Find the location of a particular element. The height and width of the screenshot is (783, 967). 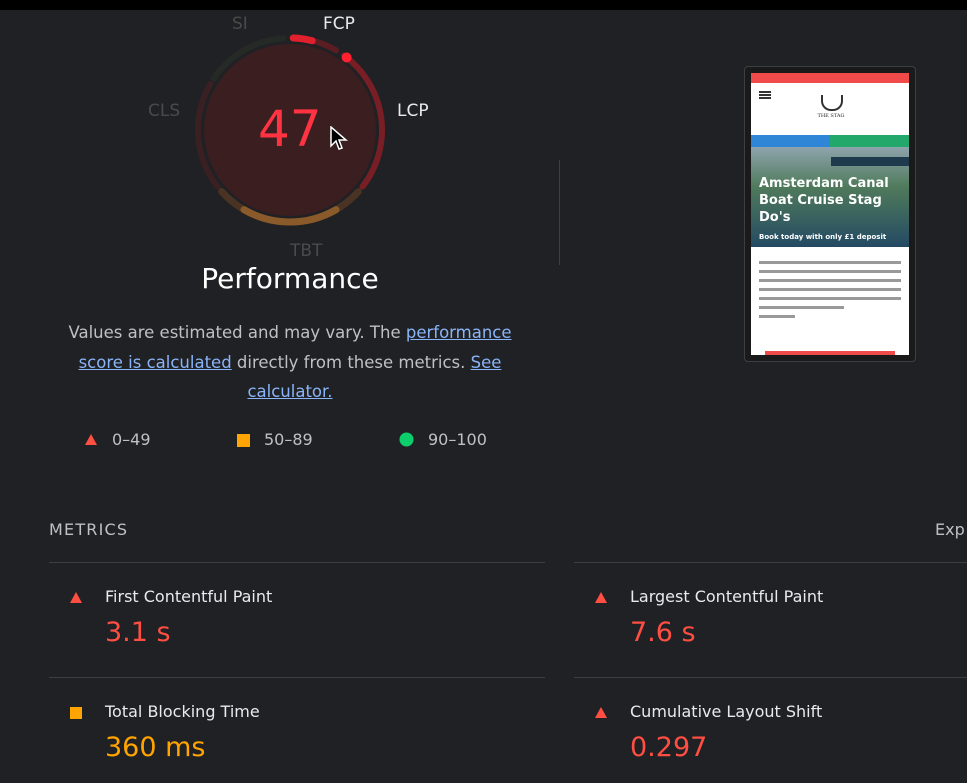

gauge-score-dot is located at coordinates (346, 57).